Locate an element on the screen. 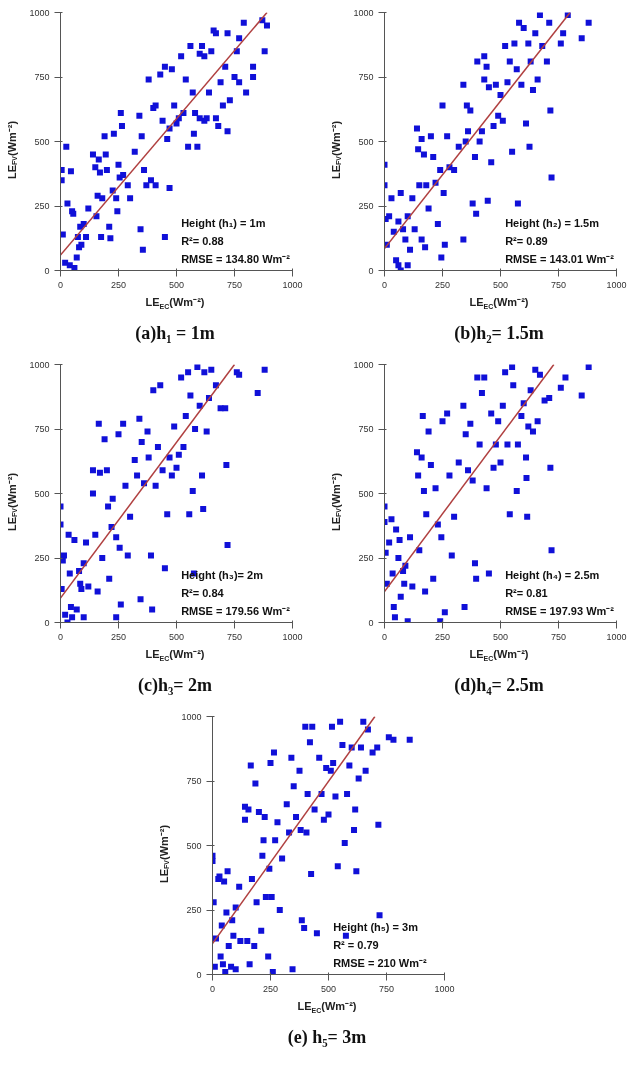 This screenshot has width=638, height=1071. annotation: RMSE = 143.01 Wm⁻² is located at coordinates (560, 258).